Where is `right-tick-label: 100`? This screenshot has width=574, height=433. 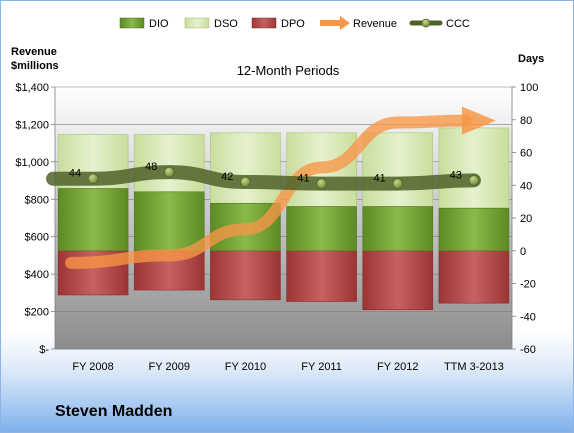 right-tick-label: 100 is located at coordinates (529, 88).